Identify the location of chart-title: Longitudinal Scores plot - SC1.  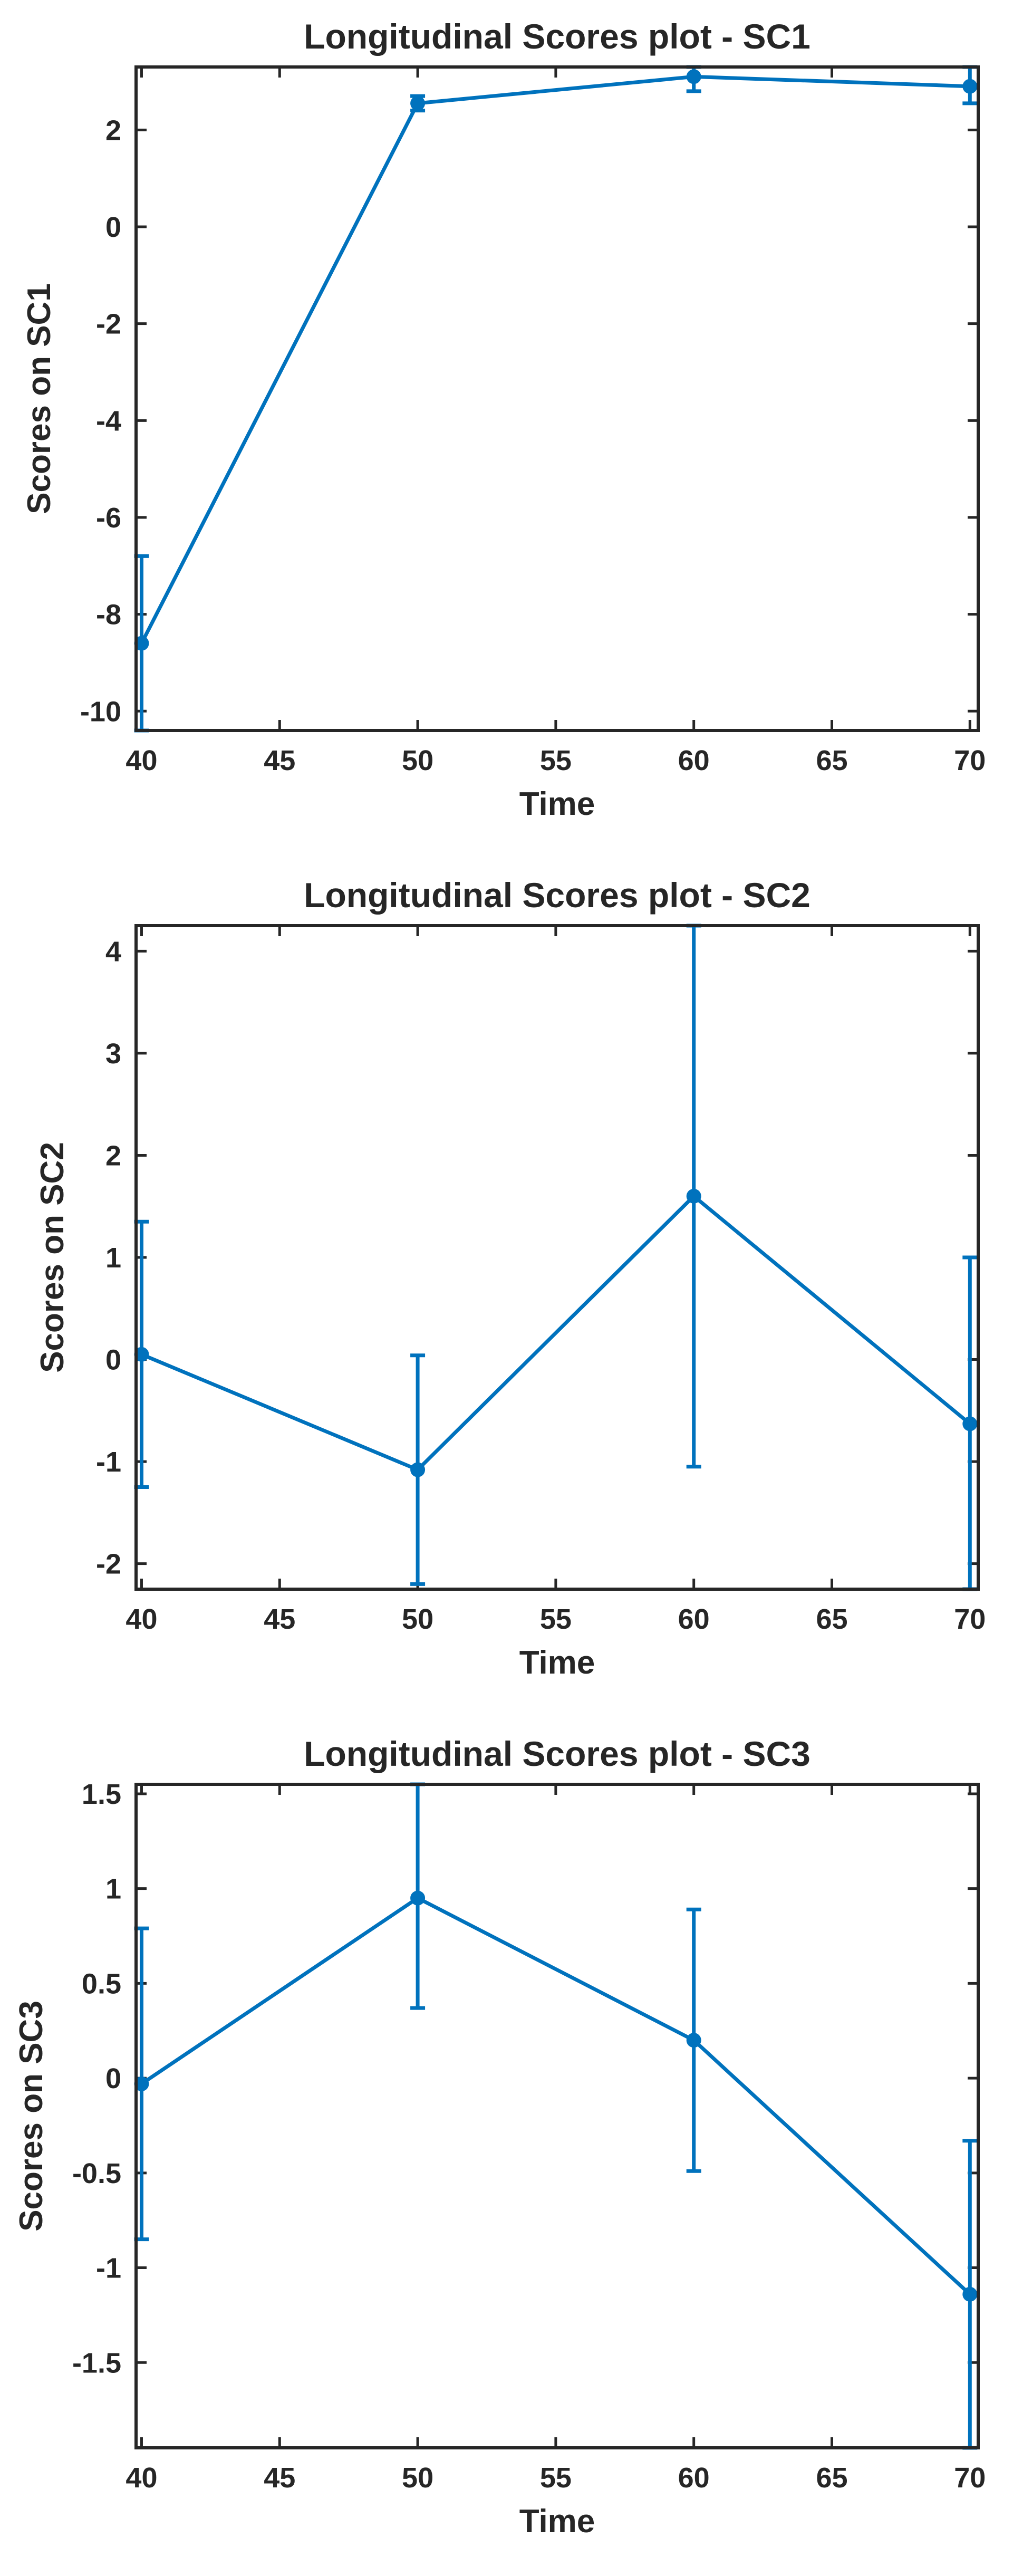
(557, 36).